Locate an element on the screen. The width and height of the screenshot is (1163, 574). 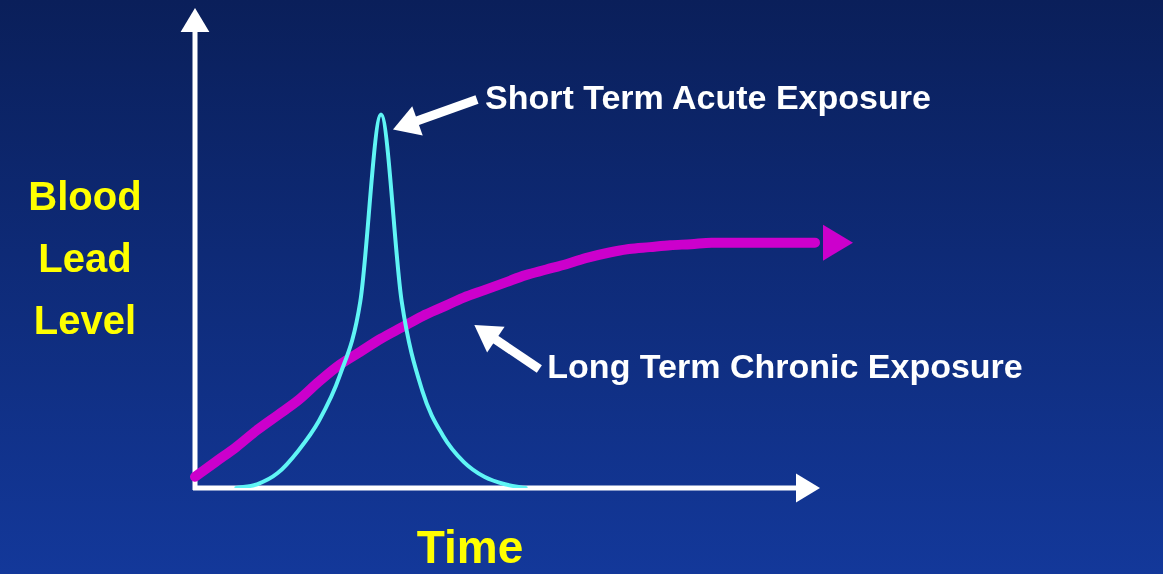
text: Long Term Chronic Exposure is located at coordinates (785, 366).